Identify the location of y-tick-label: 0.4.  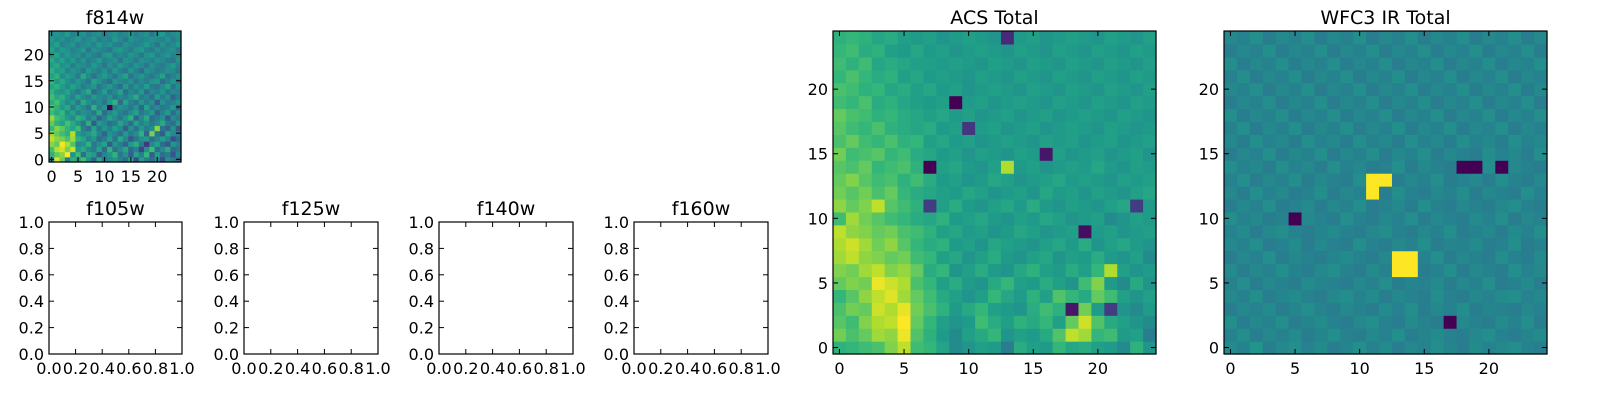
(616, 301).